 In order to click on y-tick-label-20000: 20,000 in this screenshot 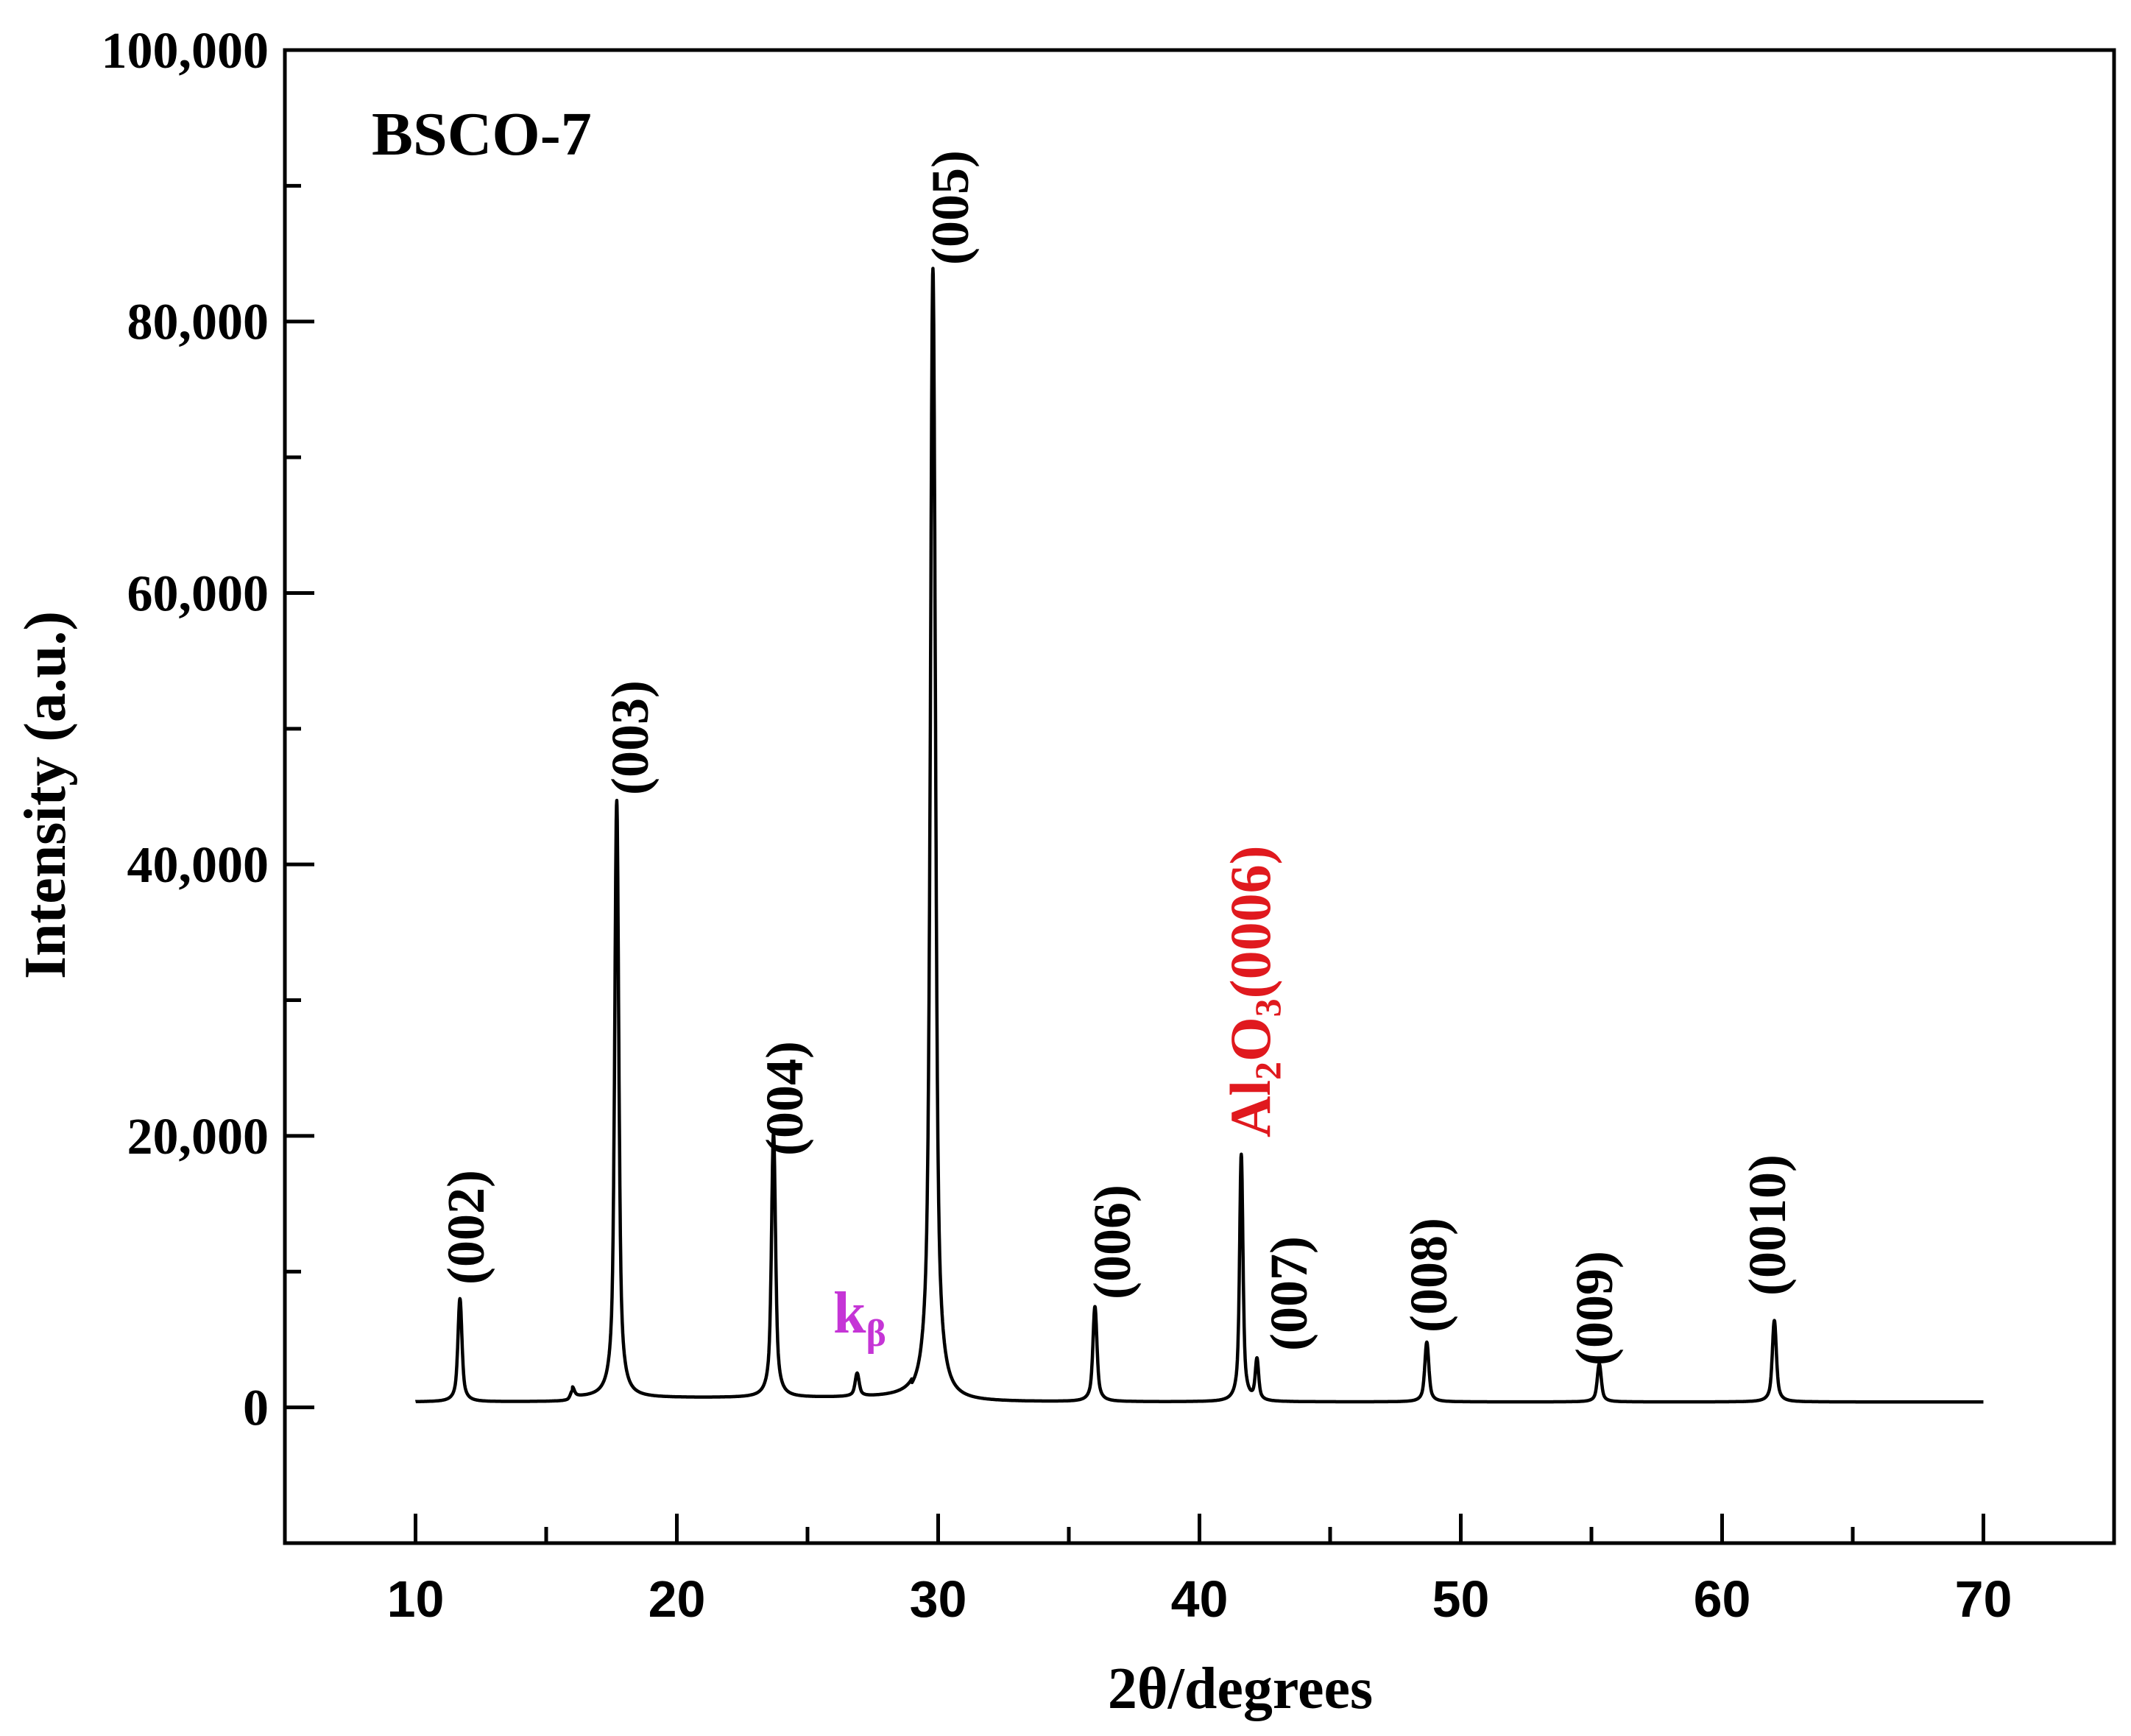, I will do `click(198, 1137)`.